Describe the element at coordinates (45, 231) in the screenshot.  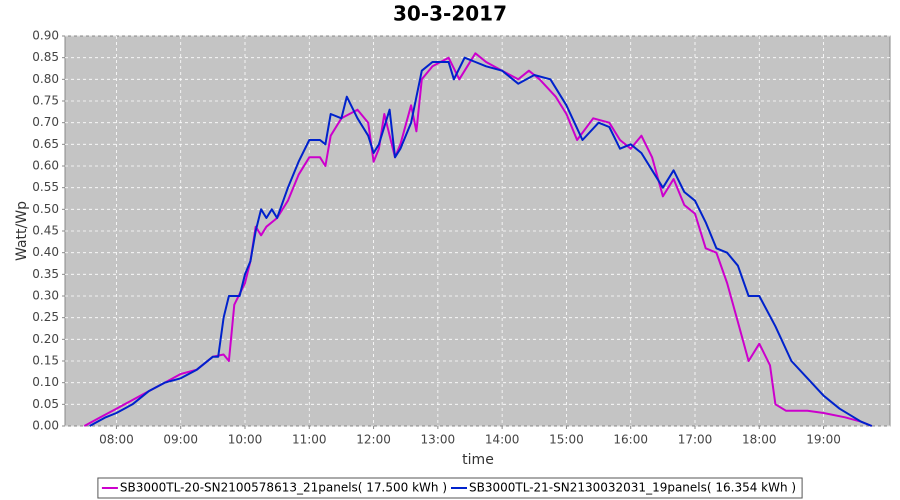
I see `y-tick-label: 0.45` at that location.